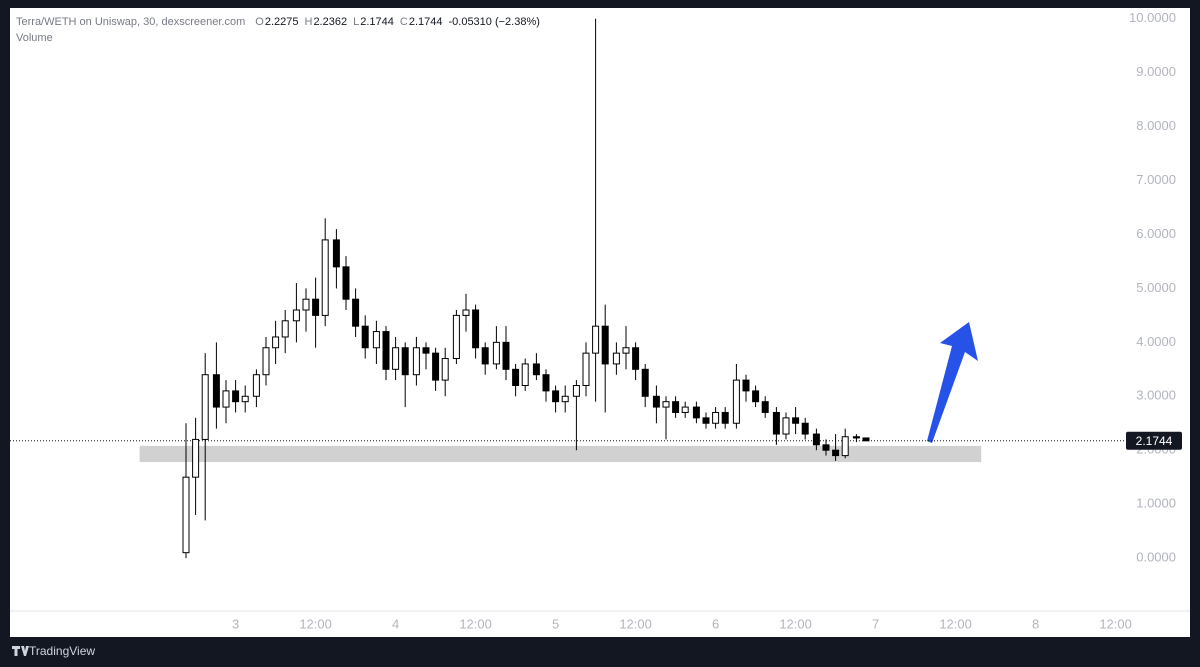 The width and height of the screenshot is (1200, 667). I want to click on arrow-shape, so click(952, 382).